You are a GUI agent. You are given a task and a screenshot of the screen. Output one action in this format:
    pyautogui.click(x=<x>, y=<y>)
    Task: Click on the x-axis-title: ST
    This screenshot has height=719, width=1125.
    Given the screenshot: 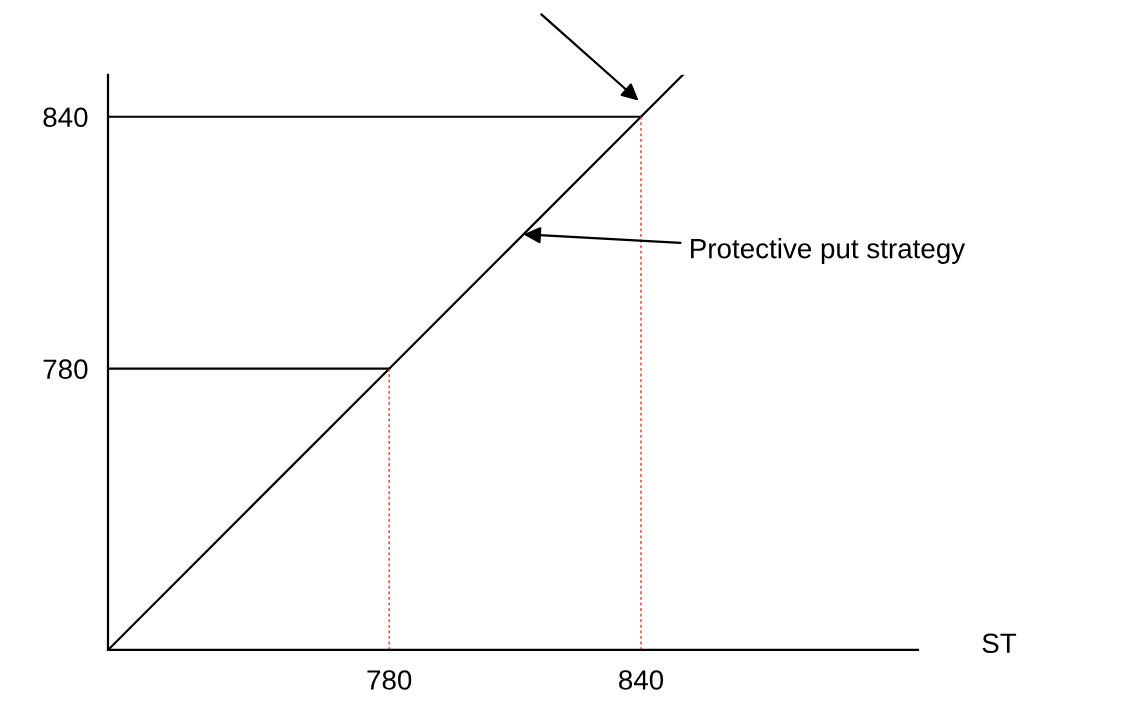 What is the action you would take?
    pyautogui.click(x=999, y=643)
    